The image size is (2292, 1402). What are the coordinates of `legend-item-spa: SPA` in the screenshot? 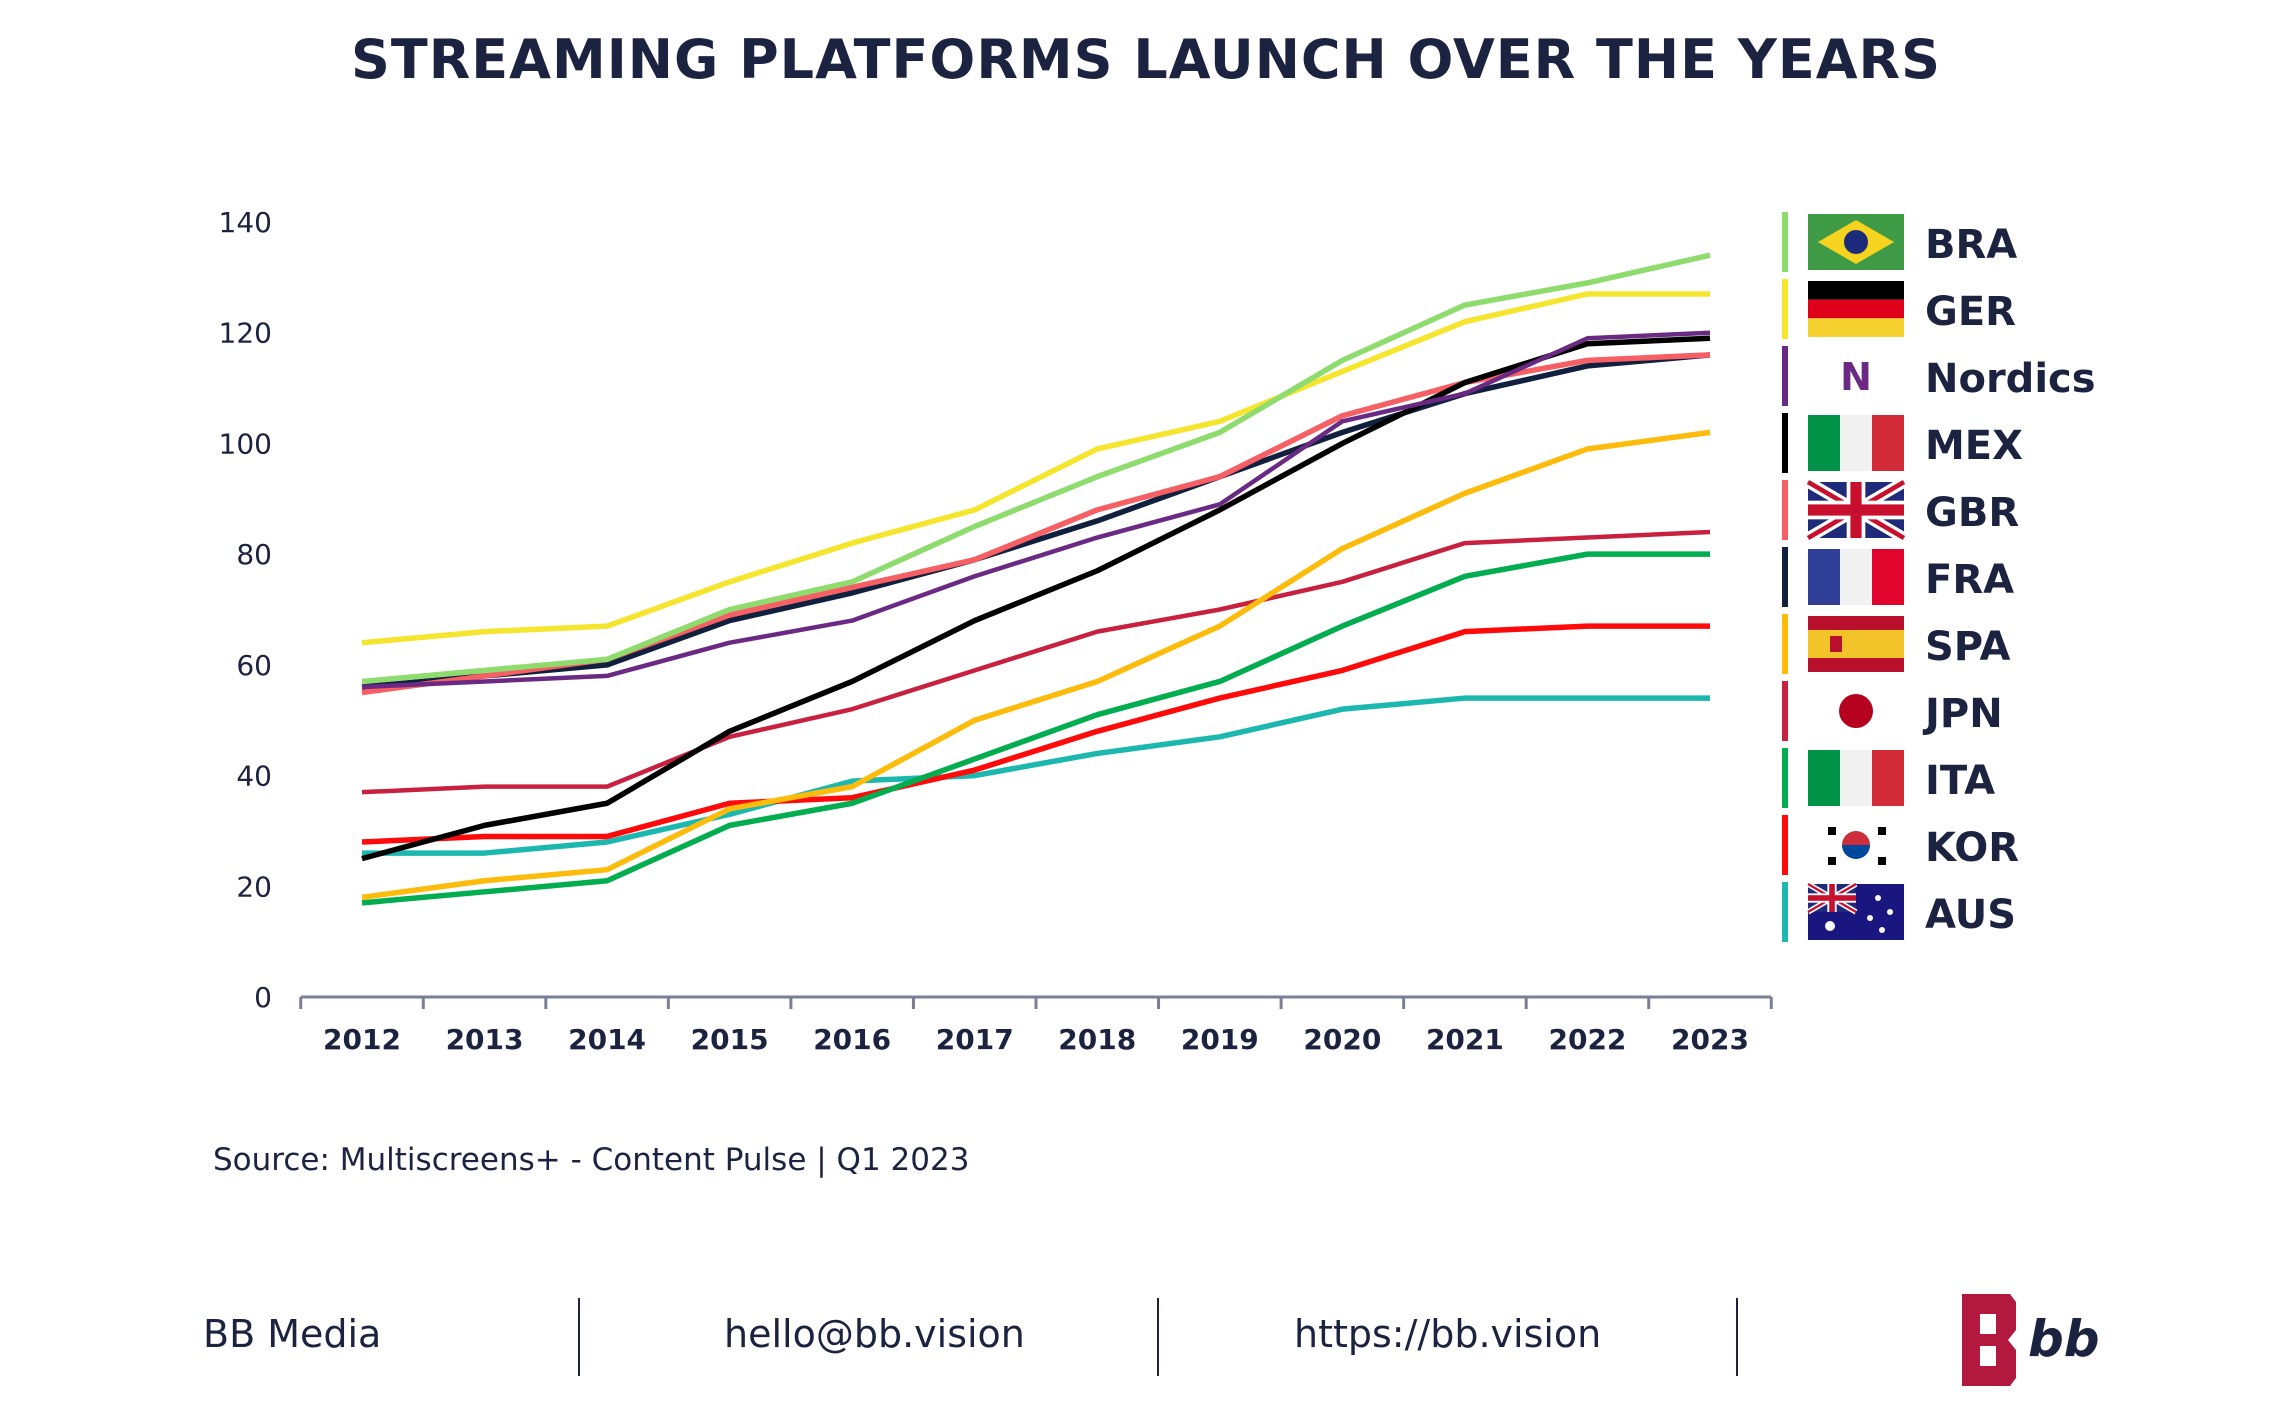 It's located at (1896, 644).